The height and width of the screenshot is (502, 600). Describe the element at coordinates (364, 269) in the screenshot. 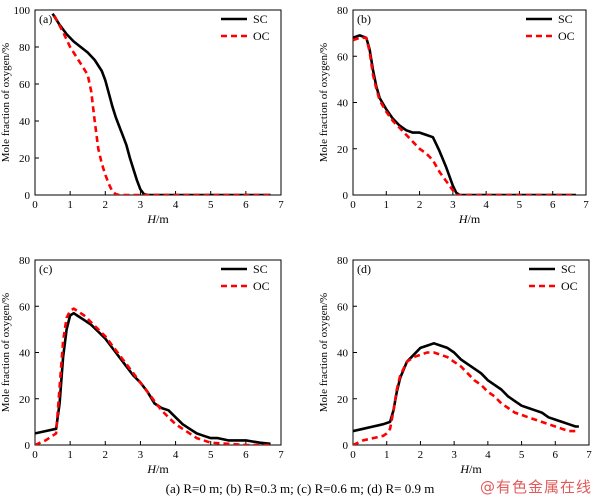

I see `panel-label: (d)` at that location.